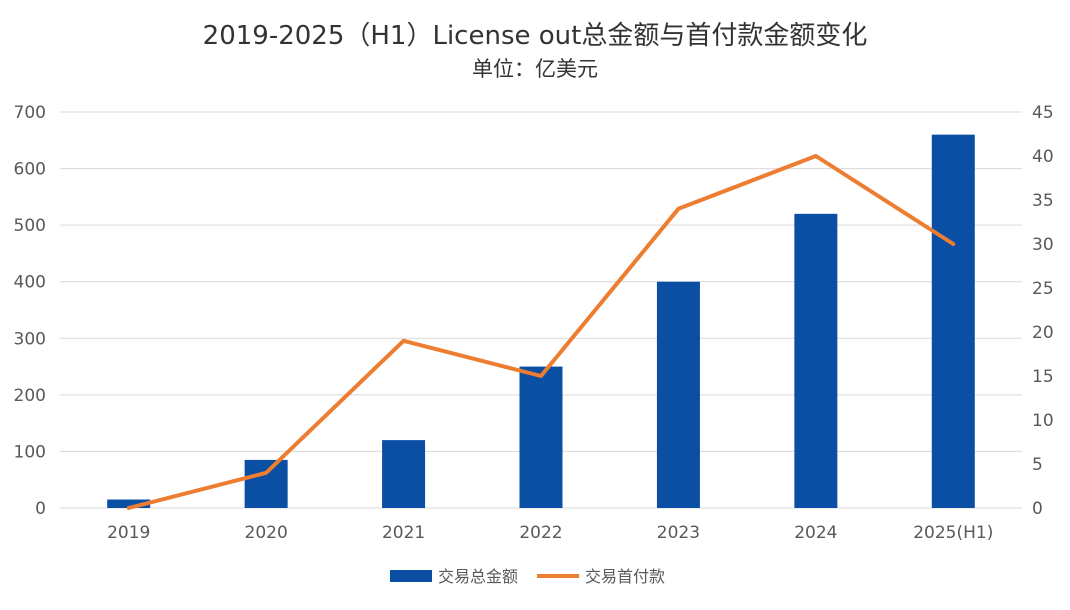  Describe the element at coordinates (953, 533) in the screenshot. I see `x-tick-label: 2025(H1)` at that location.